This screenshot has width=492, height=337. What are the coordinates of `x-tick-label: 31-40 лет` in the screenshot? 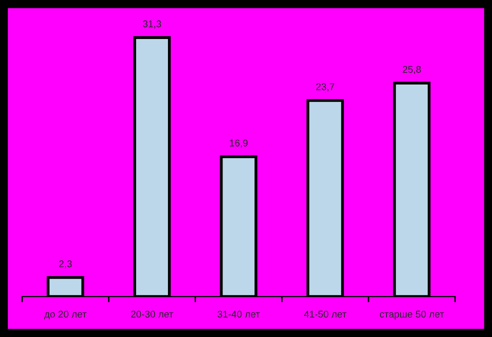 It's located at (239, 314).